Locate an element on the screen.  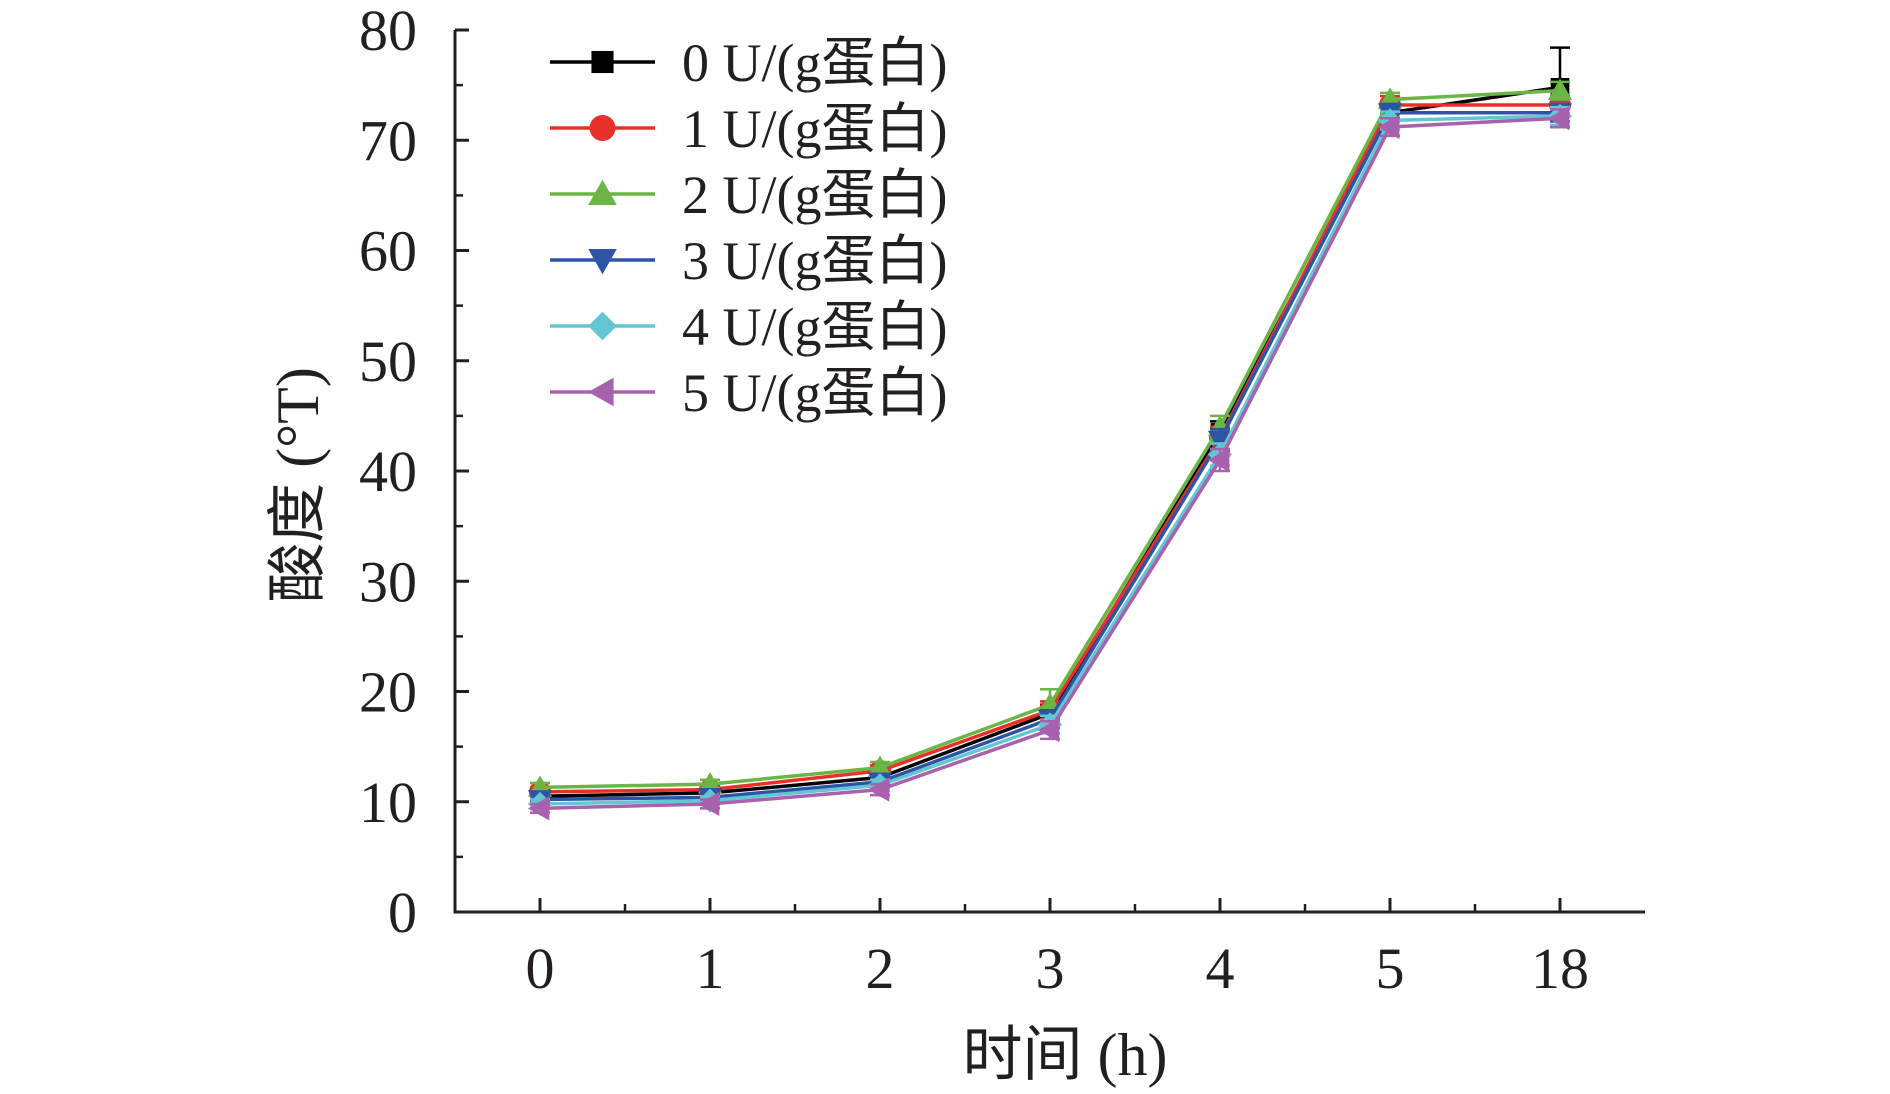
y-tick-label: 10 is located at coordinates (388, 802).